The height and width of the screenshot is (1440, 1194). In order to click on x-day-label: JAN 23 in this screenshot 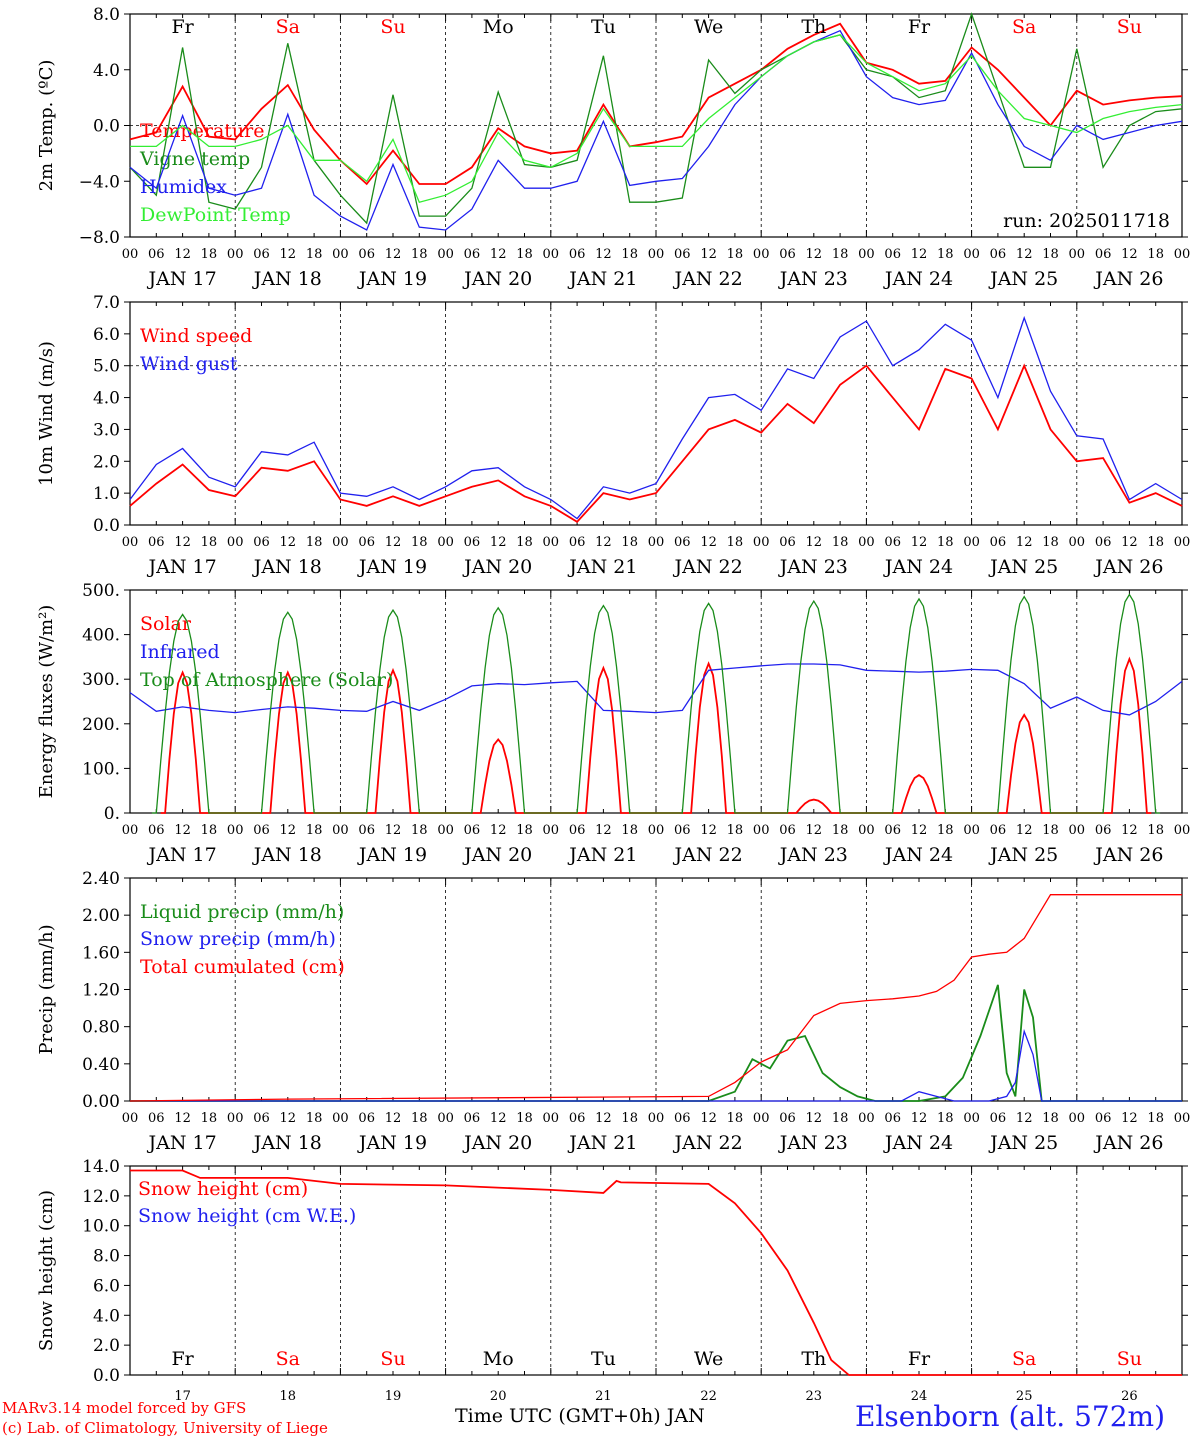, I will do `click(813, 279)`.